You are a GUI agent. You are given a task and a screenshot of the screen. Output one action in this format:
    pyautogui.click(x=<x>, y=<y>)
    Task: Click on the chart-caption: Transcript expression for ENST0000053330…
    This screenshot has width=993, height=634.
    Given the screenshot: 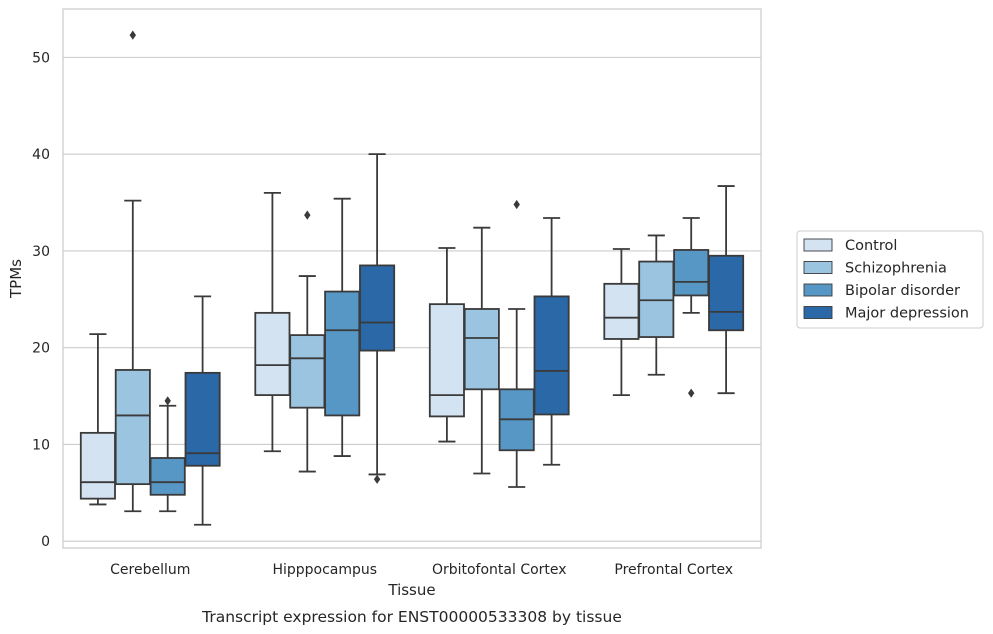 What is the action you would take?
    pyautogui.click(x=411, y=617)
    